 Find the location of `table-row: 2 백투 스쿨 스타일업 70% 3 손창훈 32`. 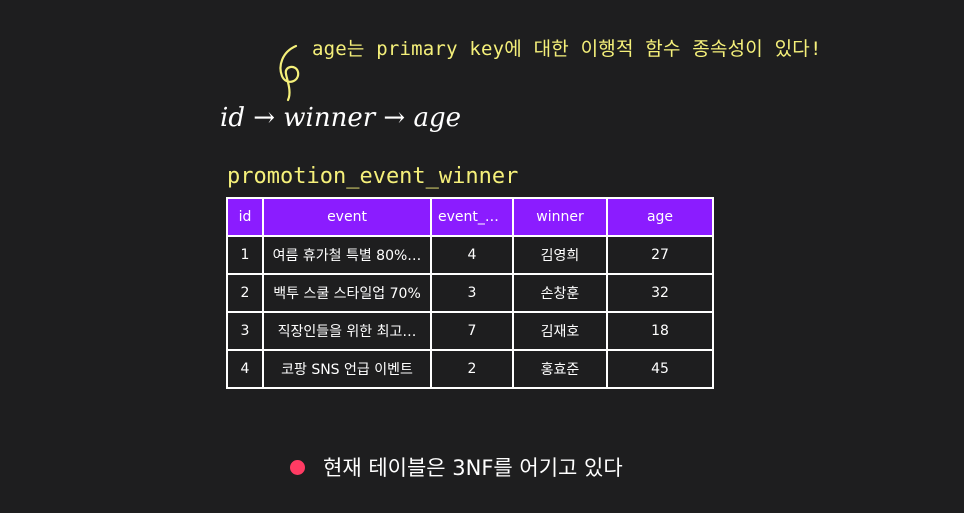

table-row: 2 백투 스쿨 스타일업 70% 3 손창훈 32 is located at coordinates (470, 293).